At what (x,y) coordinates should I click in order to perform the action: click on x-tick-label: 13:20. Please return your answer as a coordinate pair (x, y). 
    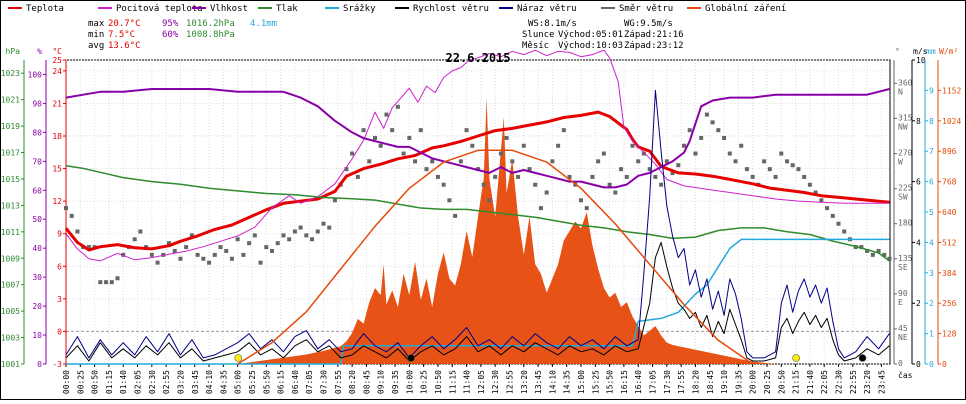
    Looking at the image, I should click on (524, 382).